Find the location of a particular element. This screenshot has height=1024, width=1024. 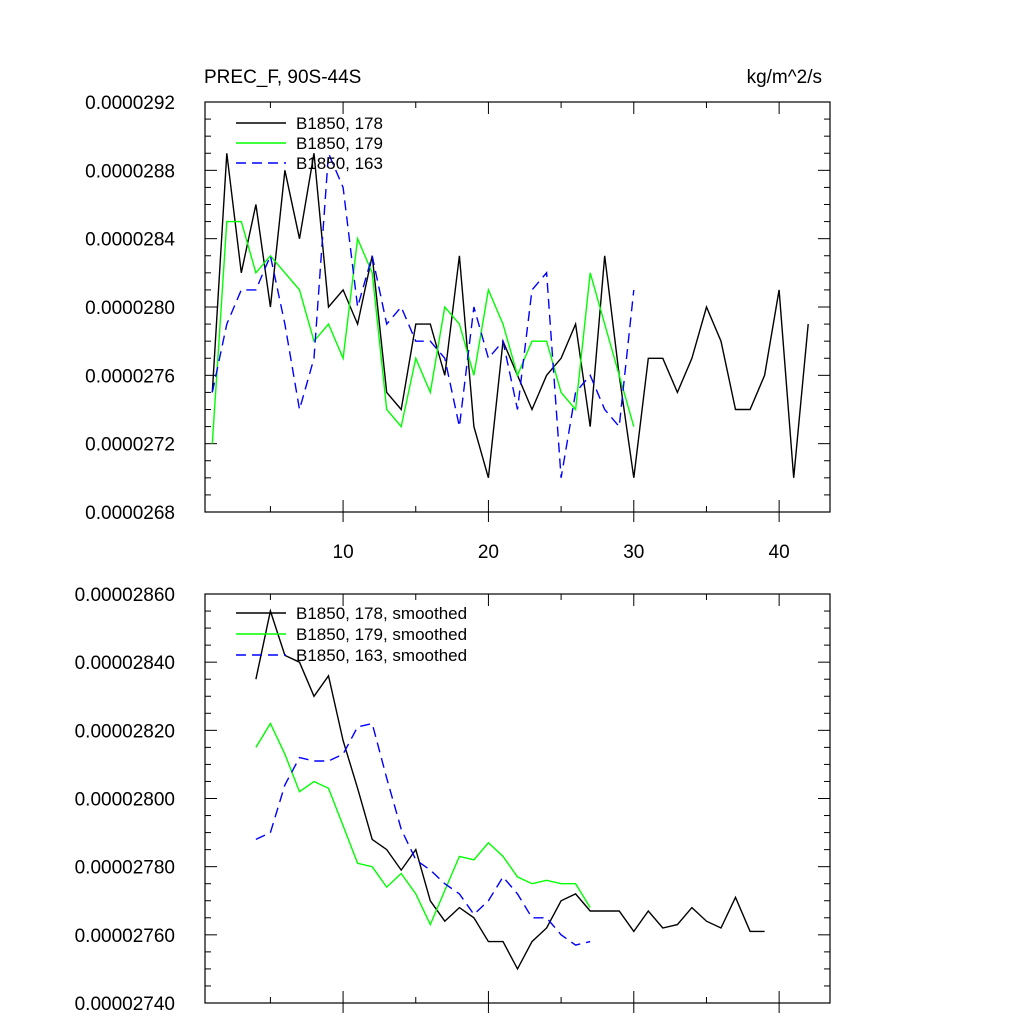

legend-label: B1850, 179, smoothed is located at coordinates (381, 634).